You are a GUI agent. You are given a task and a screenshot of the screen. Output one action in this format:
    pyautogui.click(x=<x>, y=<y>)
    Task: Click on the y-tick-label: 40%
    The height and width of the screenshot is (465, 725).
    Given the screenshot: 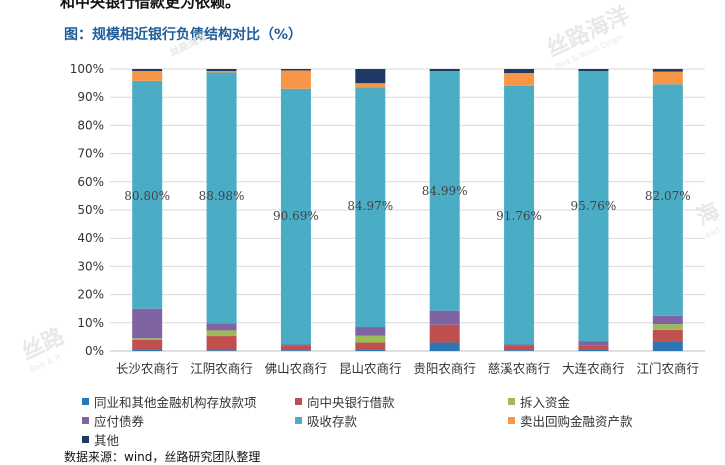 What is the action you would take?
    pyautogui.click(x=90, y=238)
    